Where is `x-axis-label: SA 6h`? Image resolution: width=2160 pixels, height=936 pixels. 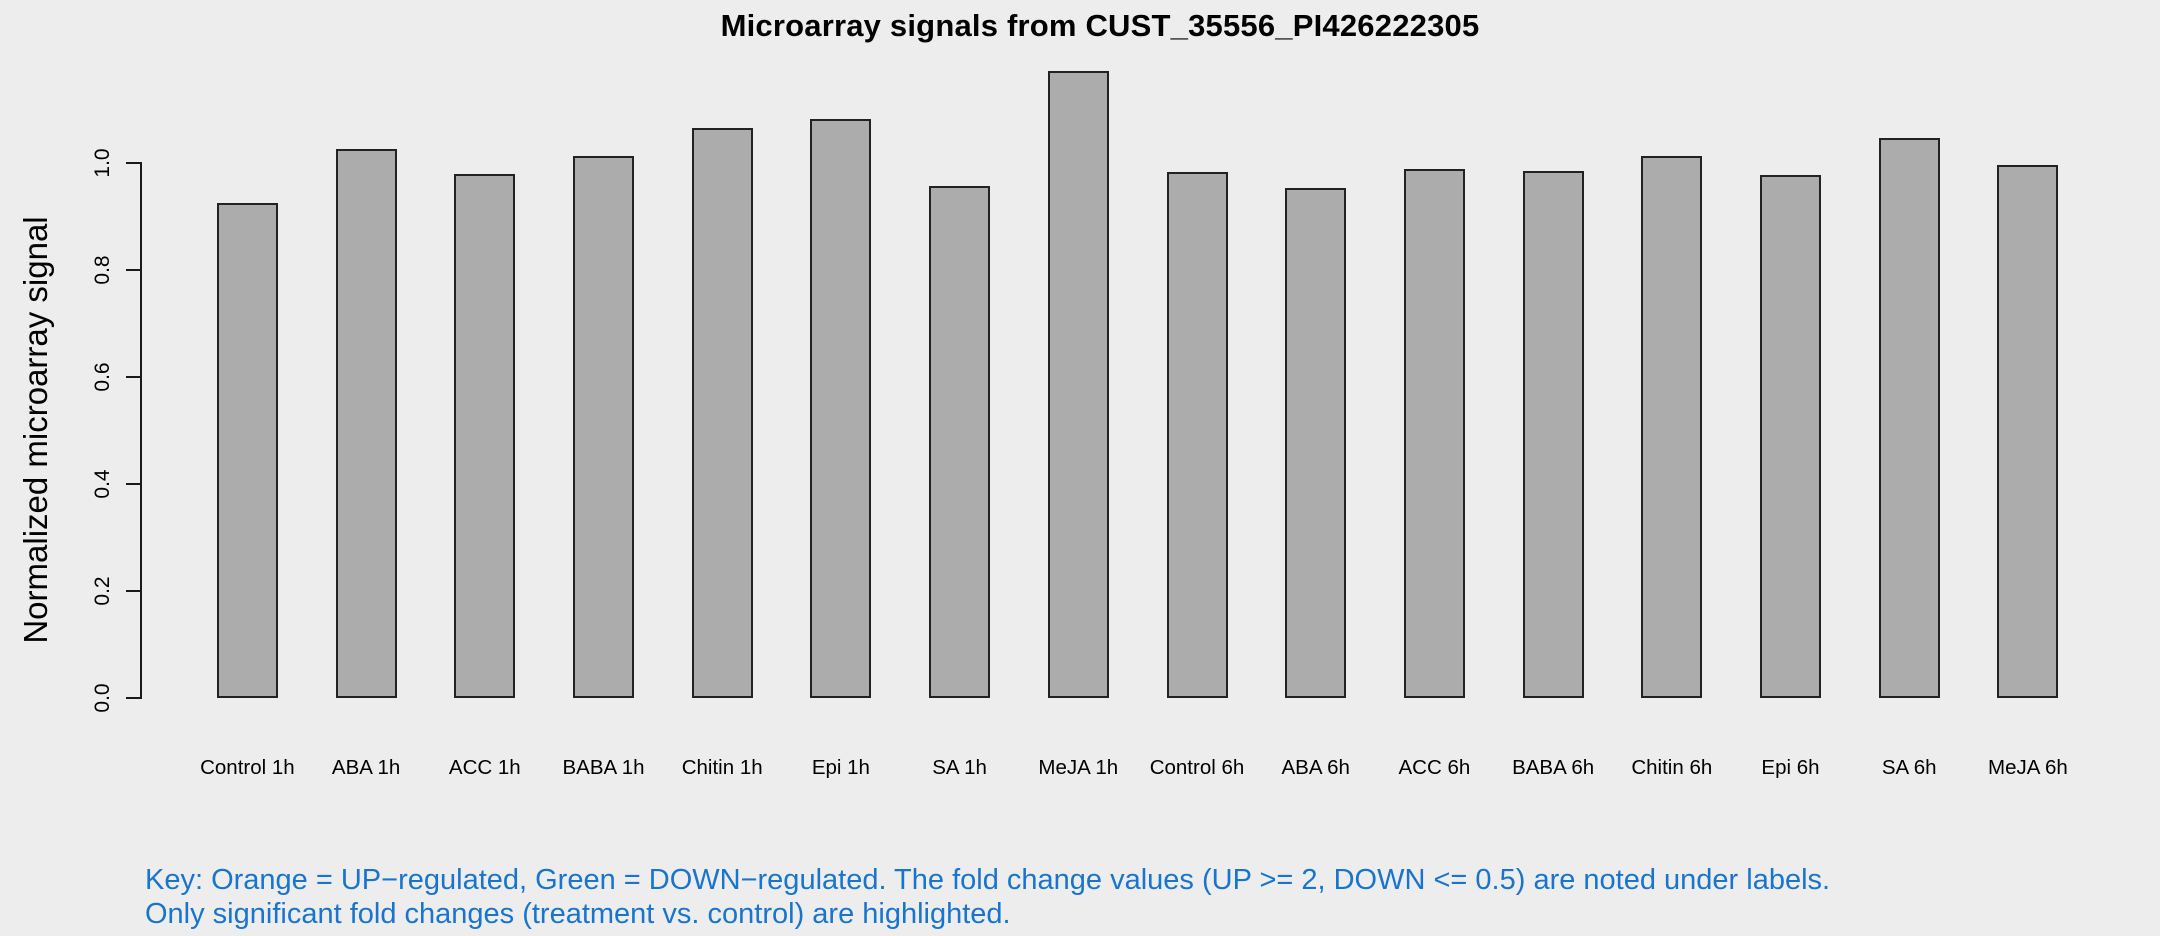 x-axis-label: SA 6h is located at coordinates (1909, 767).